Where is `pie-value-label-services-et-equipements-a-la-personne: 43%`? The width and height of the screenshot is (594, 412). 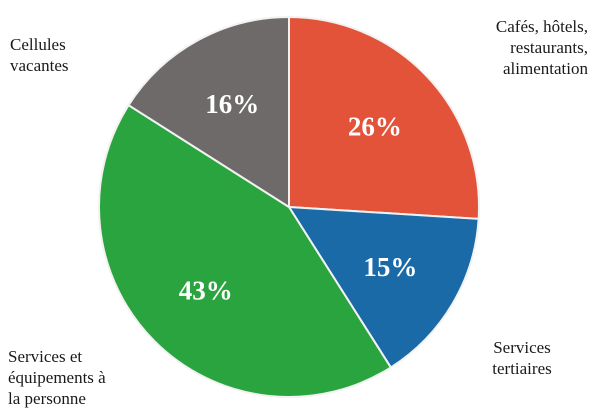 pie-value-label-services-et-equipements-a-la-personne: 43% is located at coordinates (206, 290).